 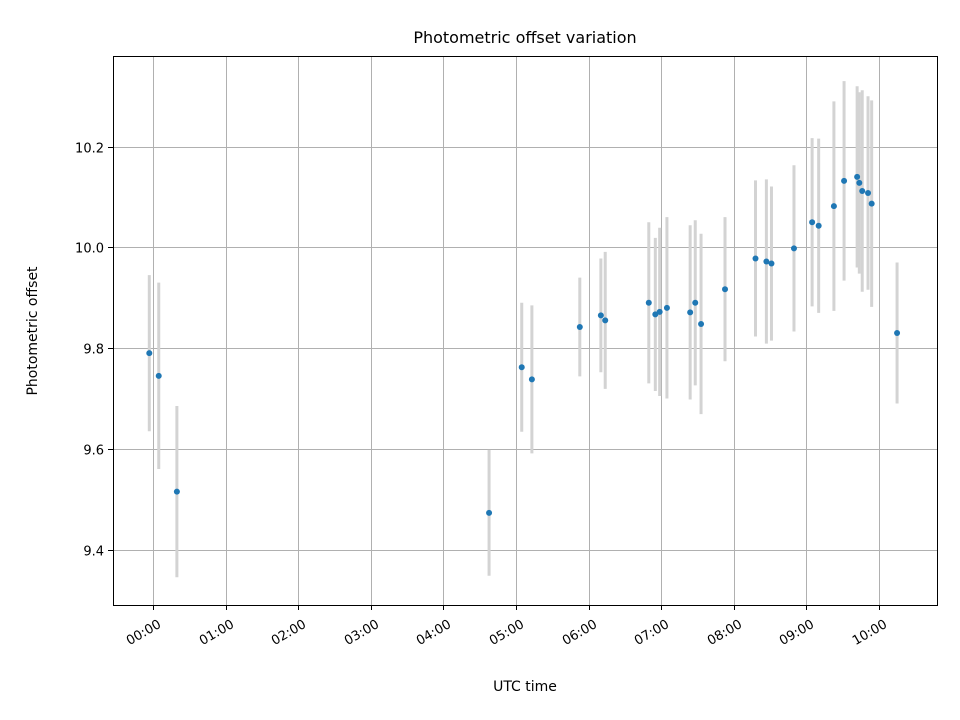 What do you see at coordinates (580, 633) in the screenshot?
I see `x-tick-label: 06:00` at bounding box center [580, 633].